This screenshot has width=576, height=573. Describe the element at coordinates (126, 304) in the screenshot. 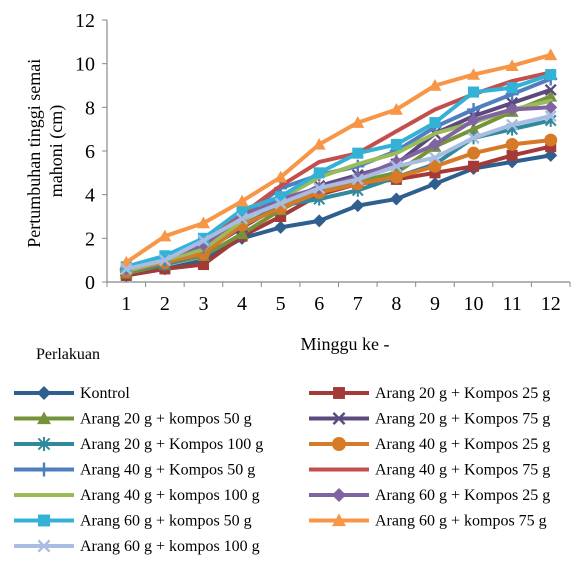

I see `x-tick-label: 1` at that location.